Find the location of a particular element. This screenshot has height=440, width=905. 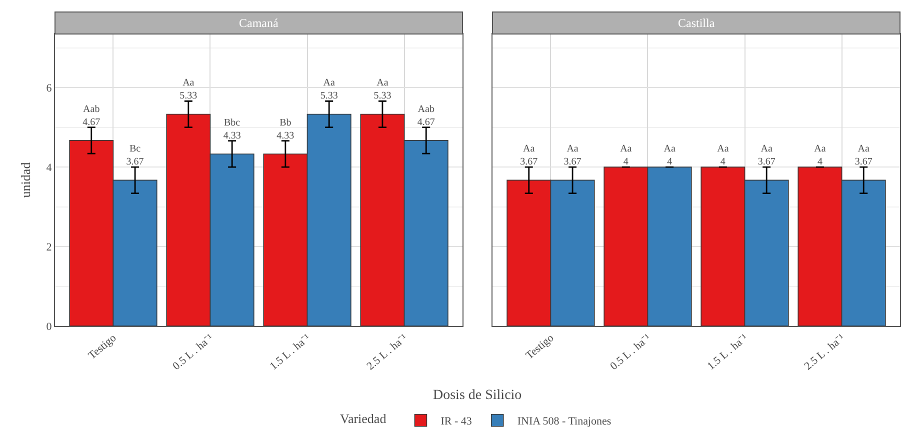

data-label: Bc 3.67 is located at coordinates (135, 156).